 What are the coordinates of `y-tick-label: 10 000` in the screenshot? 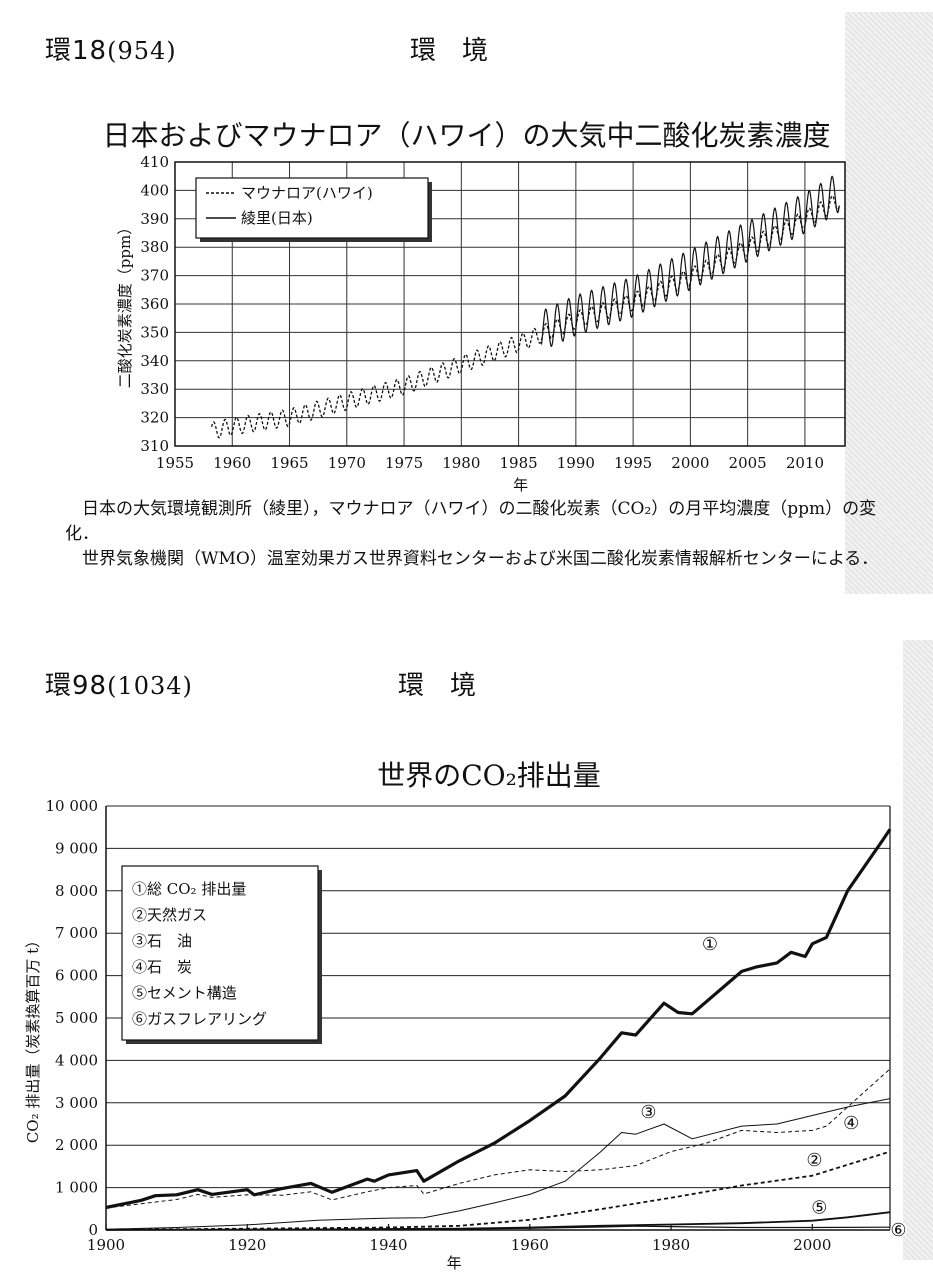 It's located at (72, 806).